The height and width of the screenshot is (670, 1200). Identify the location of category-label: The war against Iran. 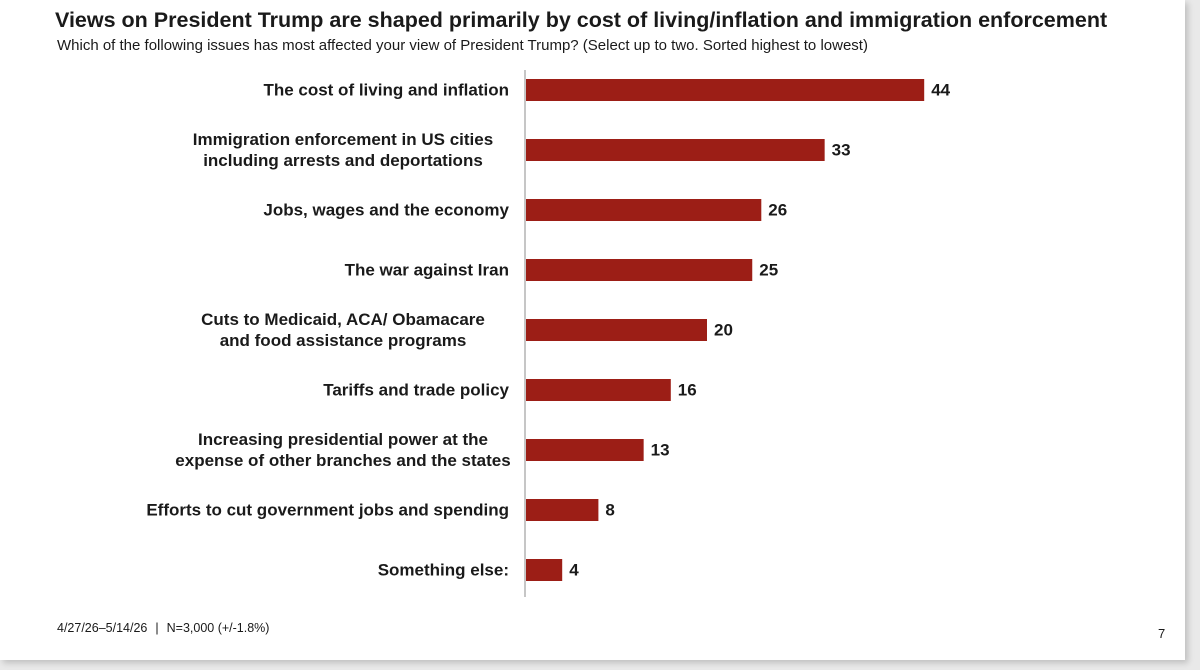
(427, 270).